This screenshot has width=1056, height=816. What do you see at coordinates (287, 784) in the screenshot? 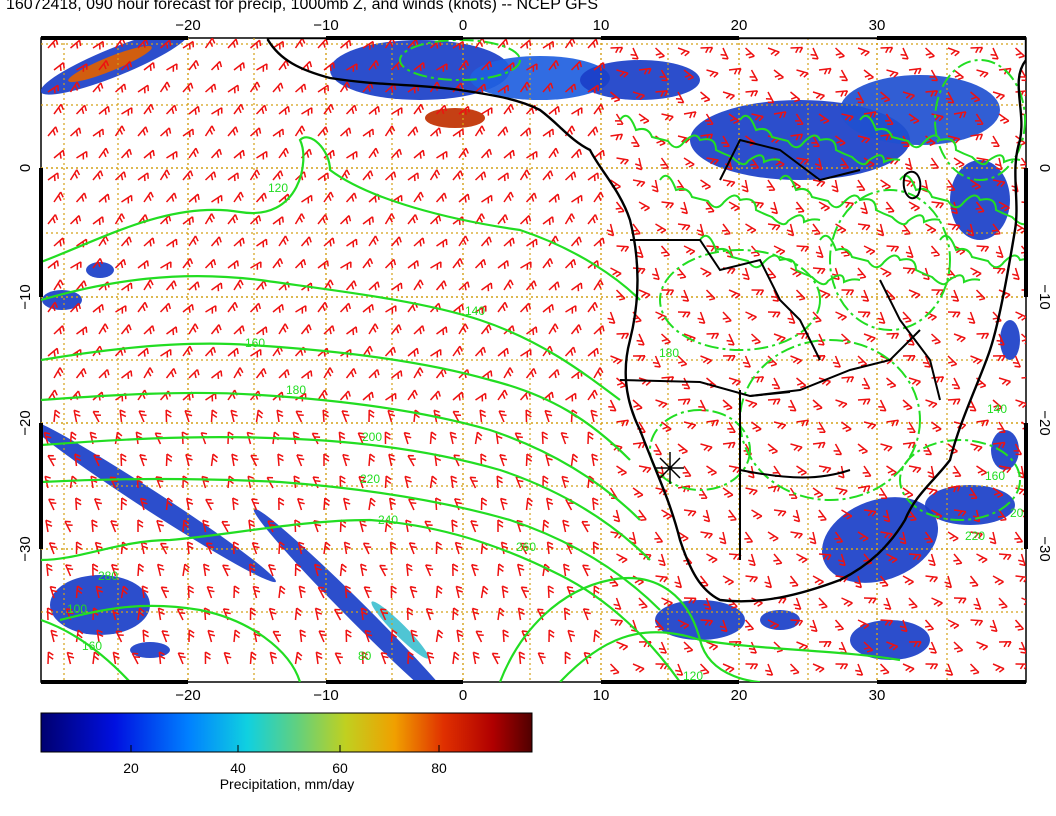
I see `colorbar-label: Precipitation, mm/day` at bounding box center [287, 784].